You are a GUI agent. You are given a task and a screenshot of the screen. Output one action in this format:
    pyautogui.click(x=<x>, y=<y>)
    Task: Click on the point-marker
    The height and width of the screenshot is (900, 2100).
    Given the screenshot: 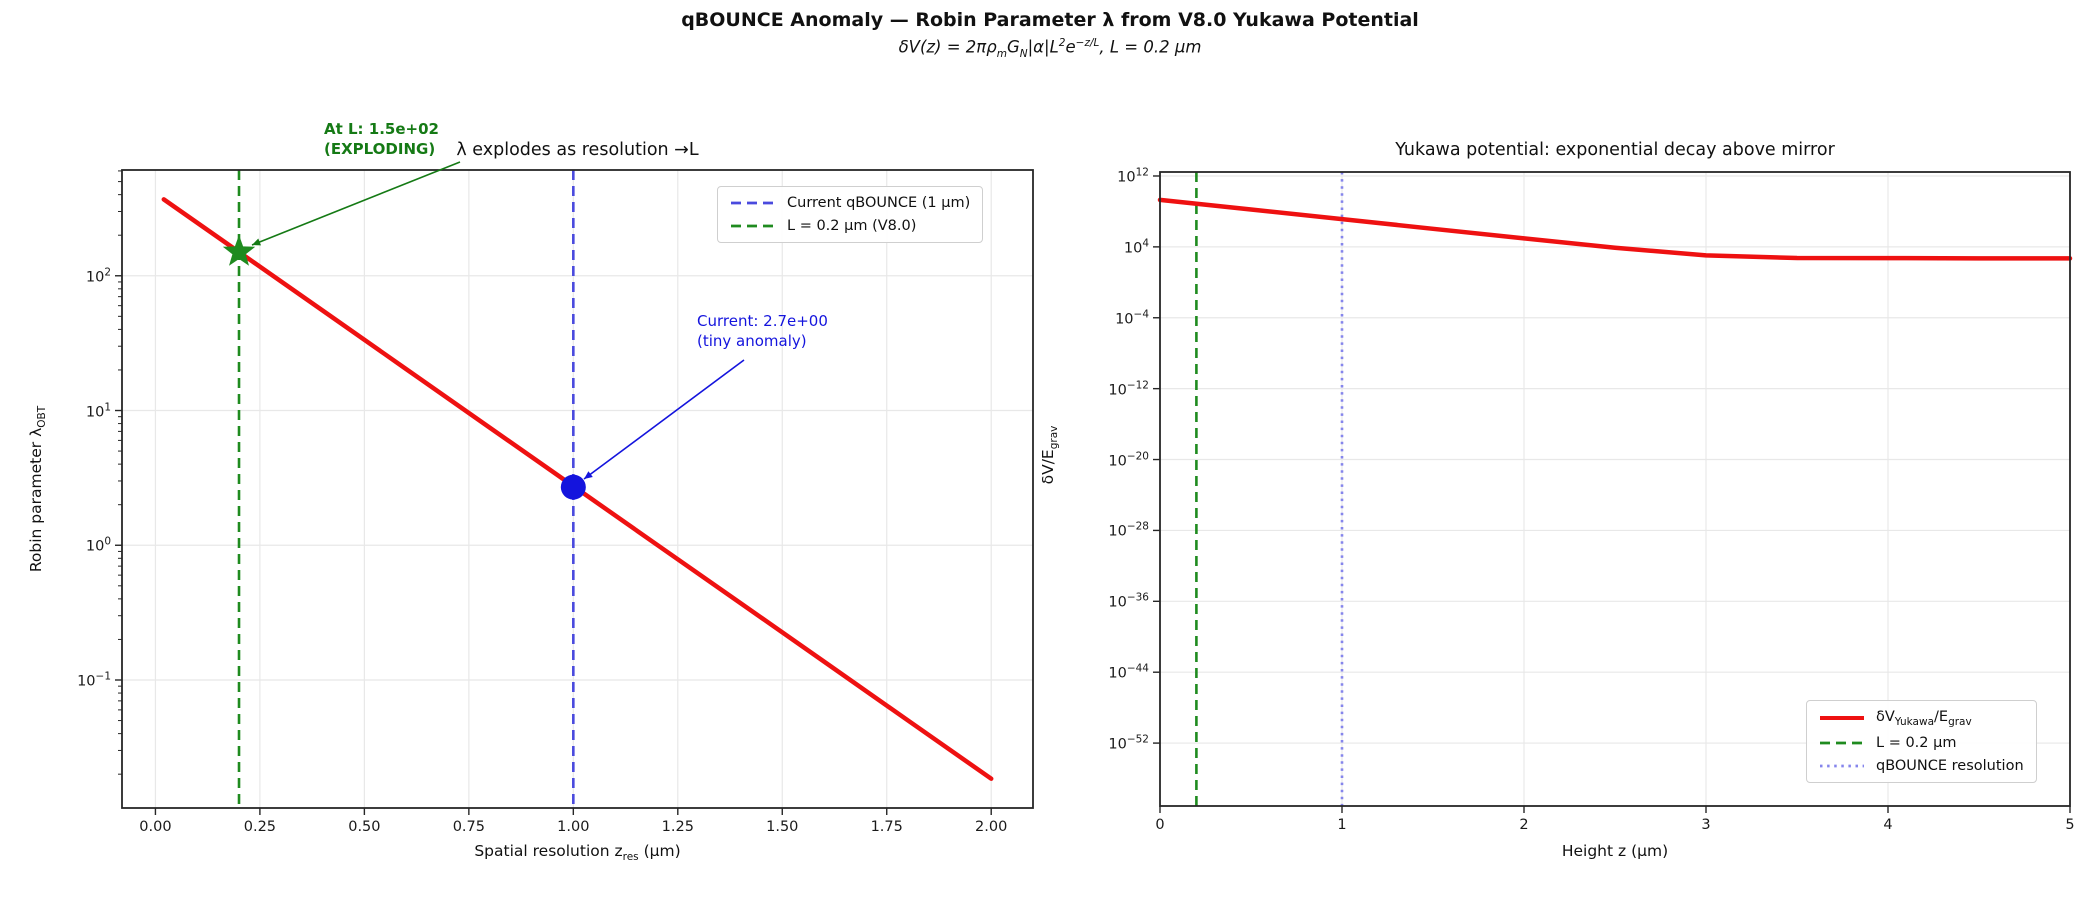 What is the action you would take?
    pyautogui.click(x=573, y=487)
    